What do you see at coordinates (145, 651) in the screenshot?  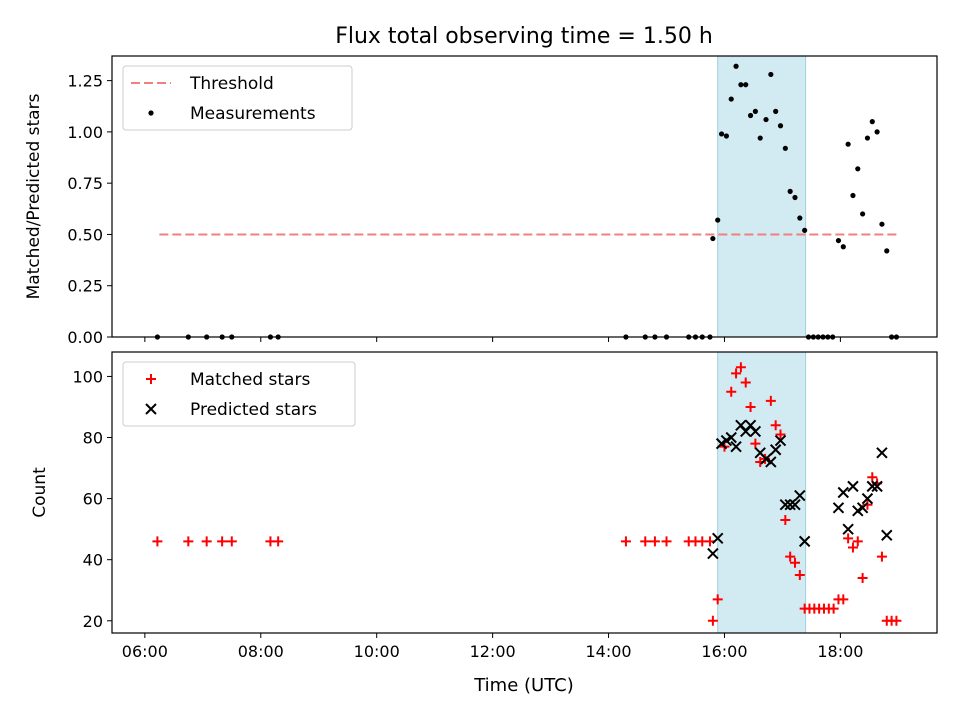 I see `x-tick-label: 06:00` at bounding box center [145, 651].